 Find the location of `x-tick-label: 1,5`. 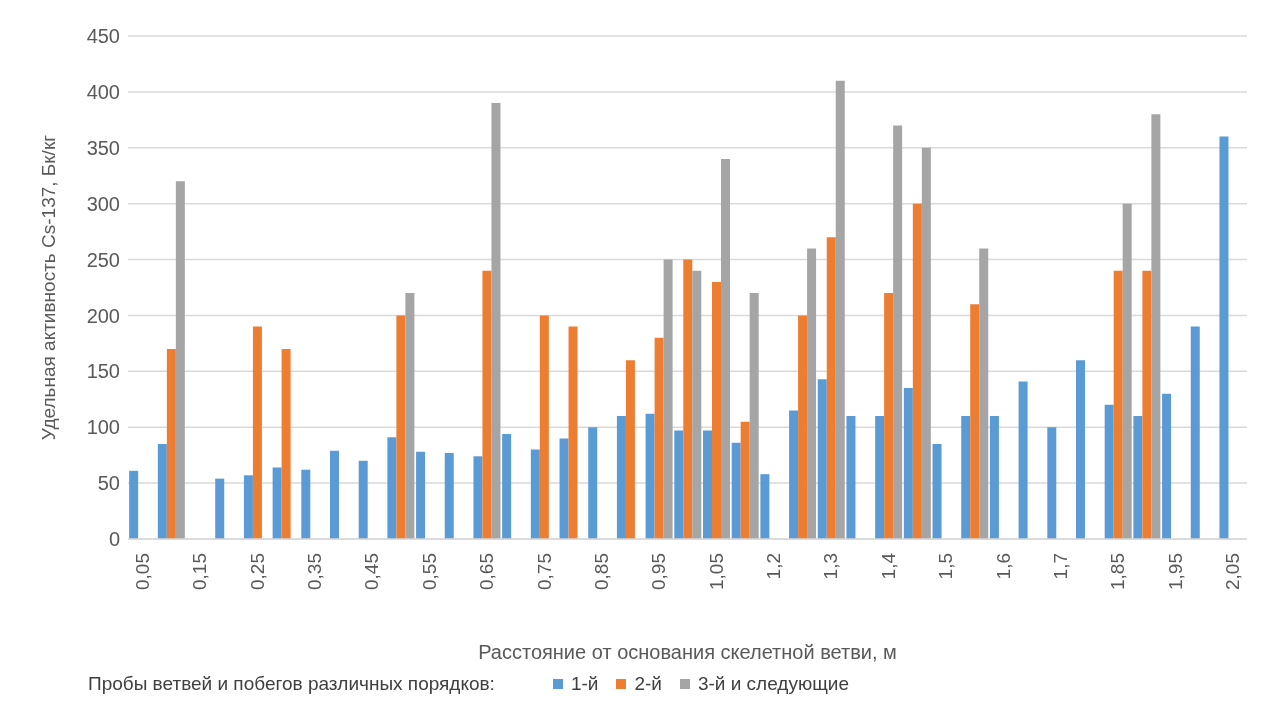

x-tick-label: 1,5 is located at coordinates (946, 566).